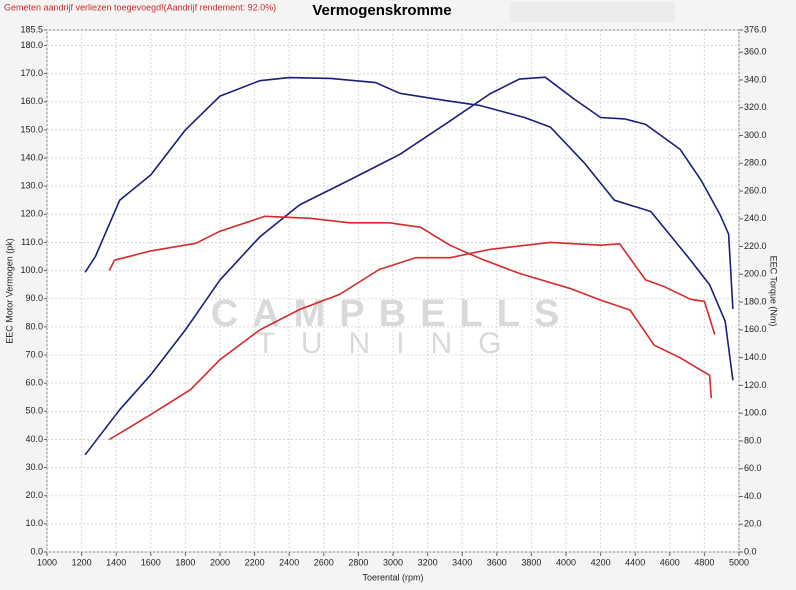 This screenshot has height=590, width=796. I want to click on x-tick-label: 2800, so click(358, 562).